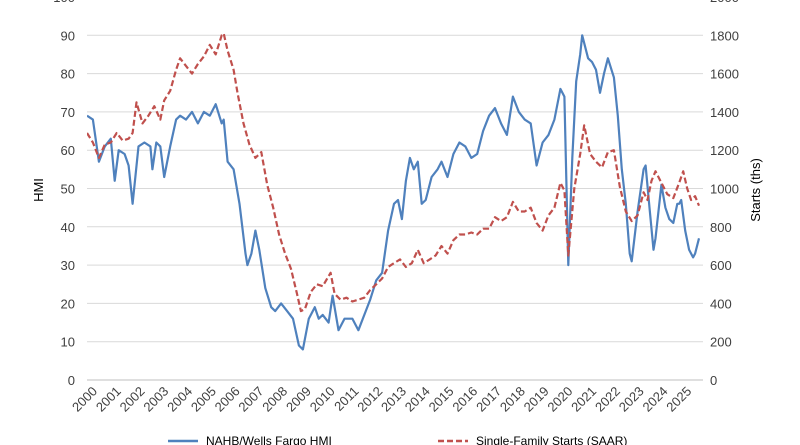  Describe the element at coordinates (68, 112) in the screenshot. I see `left-tick-label: 70` at that location.